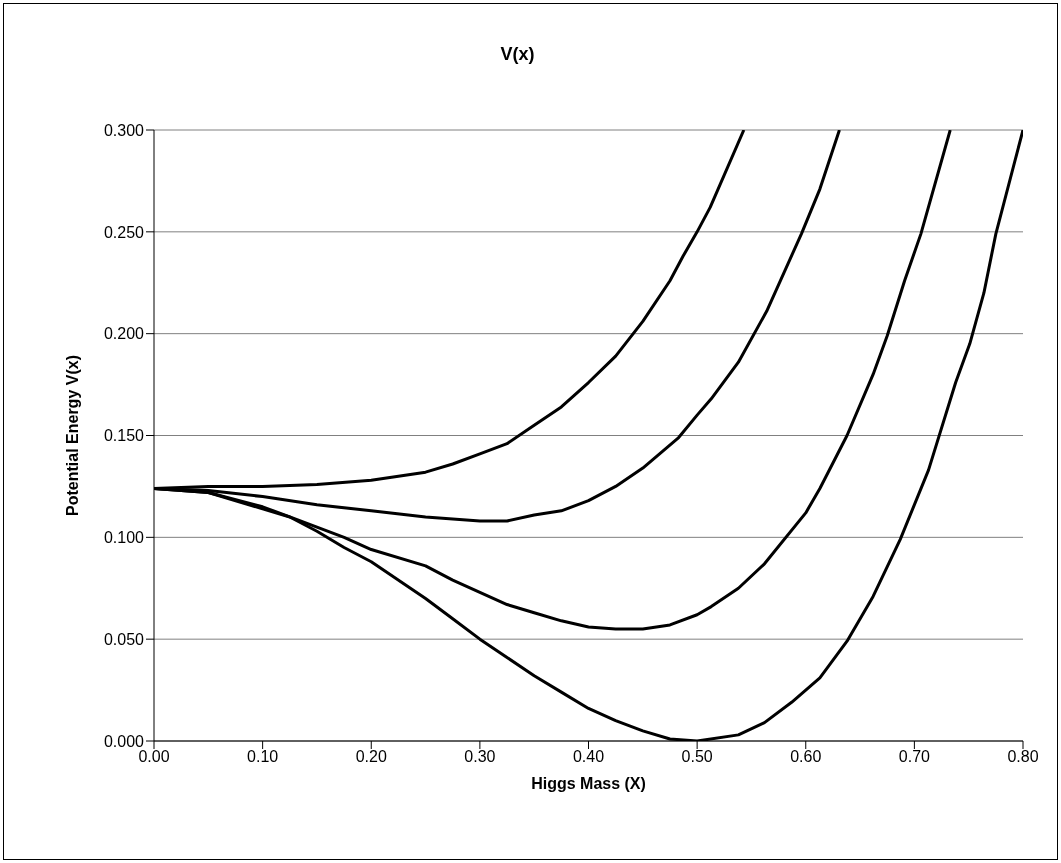 Image resolution: width=1061 pixels, height=863 pixels. Describe the element at coordinates (124, 639) in the screenshot. I see `y-tick-label: 0.050` at that location.